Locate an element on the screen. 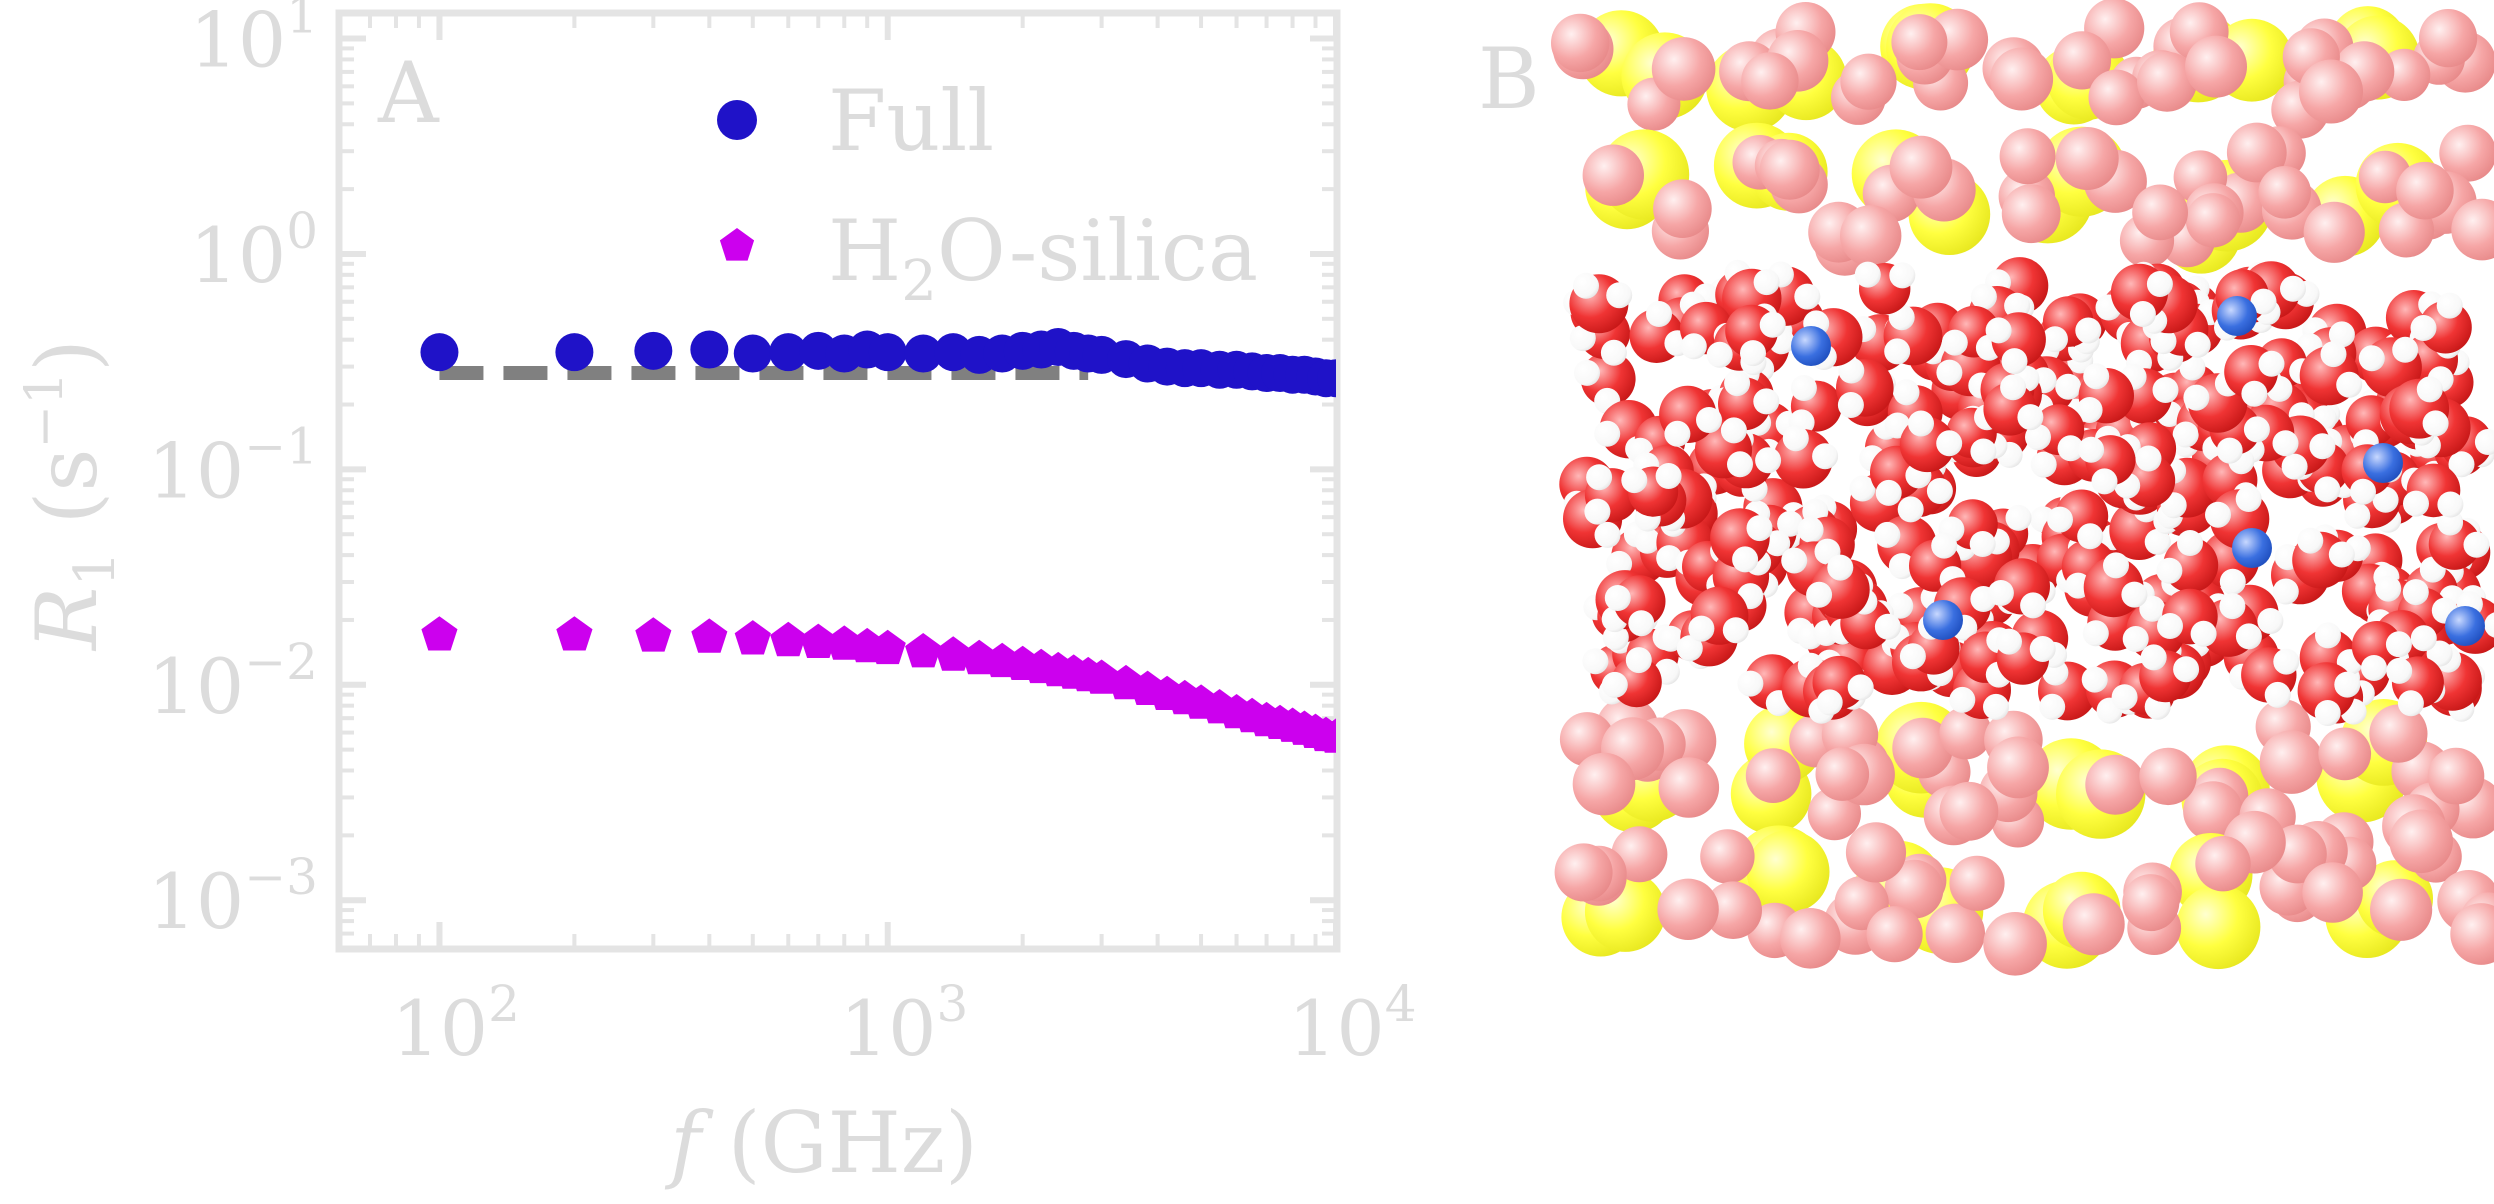  series-full is located at coordinates (878, 362).